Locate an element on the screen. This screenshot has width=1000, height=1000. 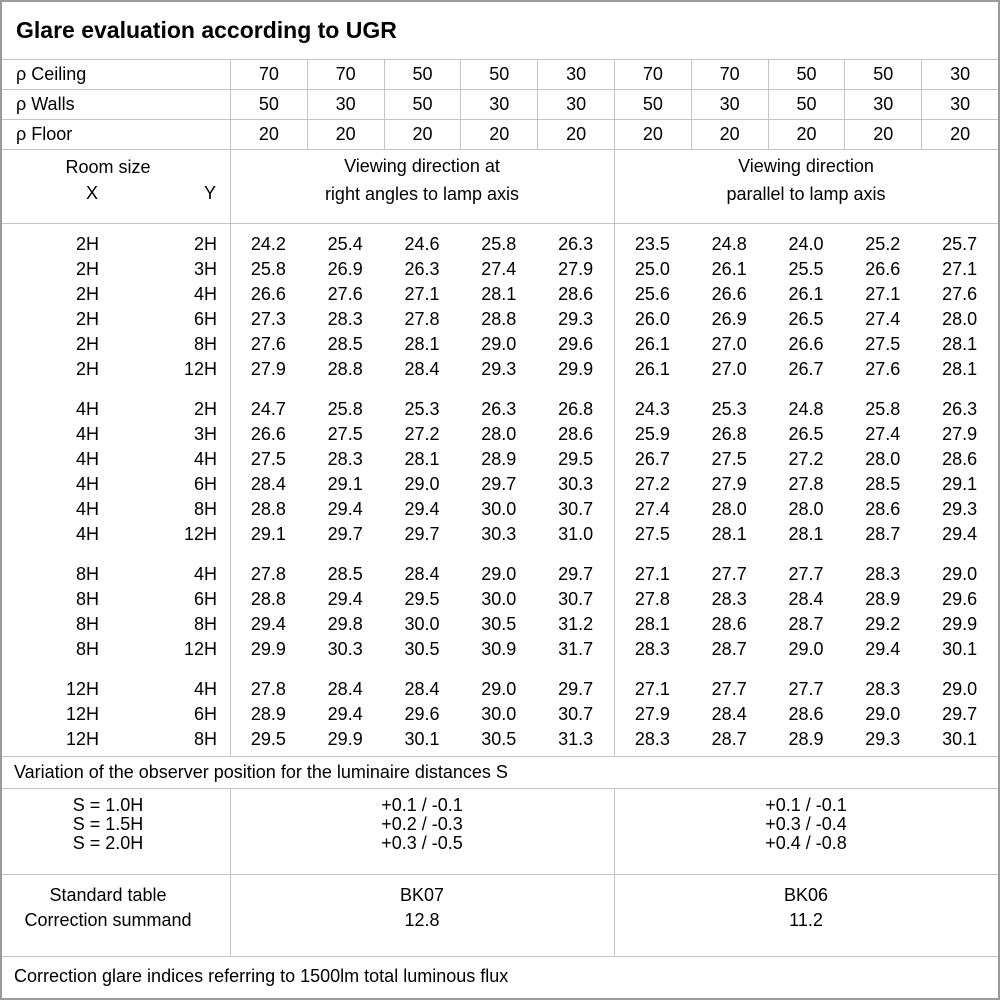
standard-table-value: BK06 is located at coordinates (806, 895).